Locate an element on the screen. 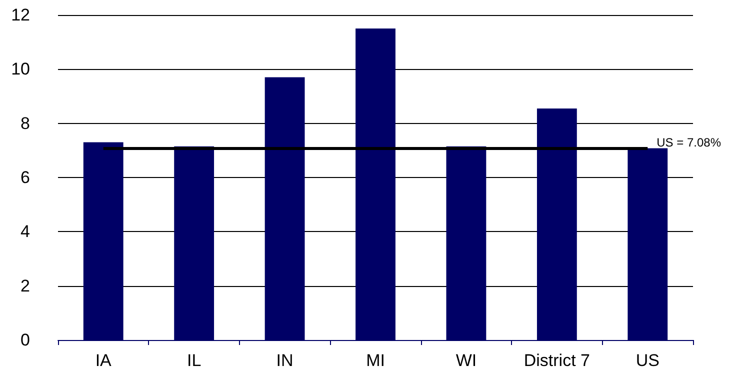 Image resolution: width=743 pixels, height=386 pixels. y-tick-label: 8 is located at coordinates (25, 123).